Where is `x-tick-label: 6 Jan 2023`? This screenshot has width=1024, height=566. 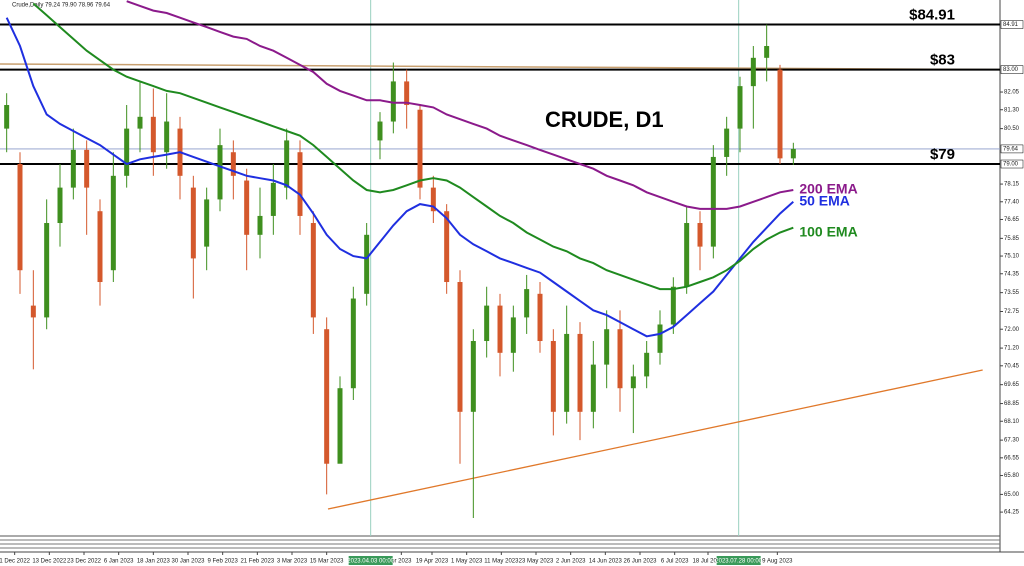 x-tick-label: 6 Jan 2023 is located at coordinates (119, 562).